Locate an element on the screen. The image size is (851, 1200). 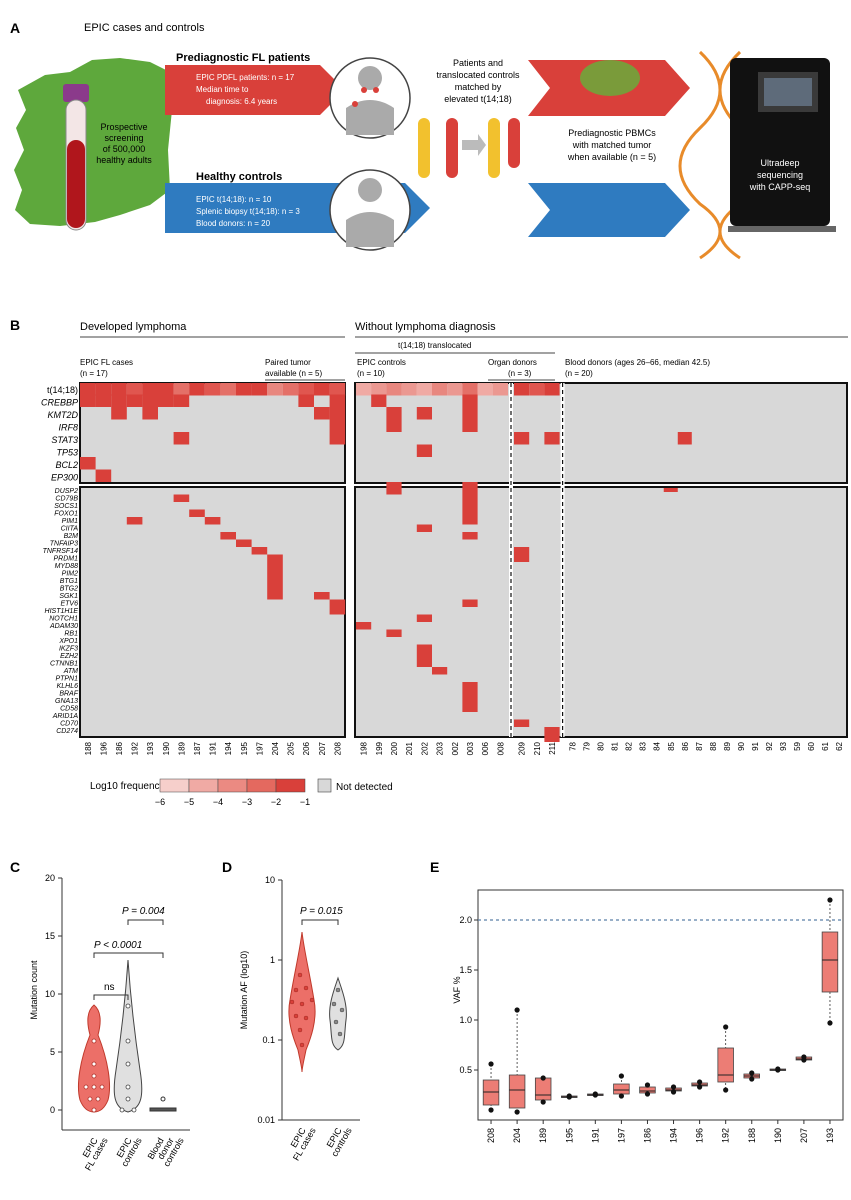
row-label-lower: SGK1 is located at coordinates (68, 596).